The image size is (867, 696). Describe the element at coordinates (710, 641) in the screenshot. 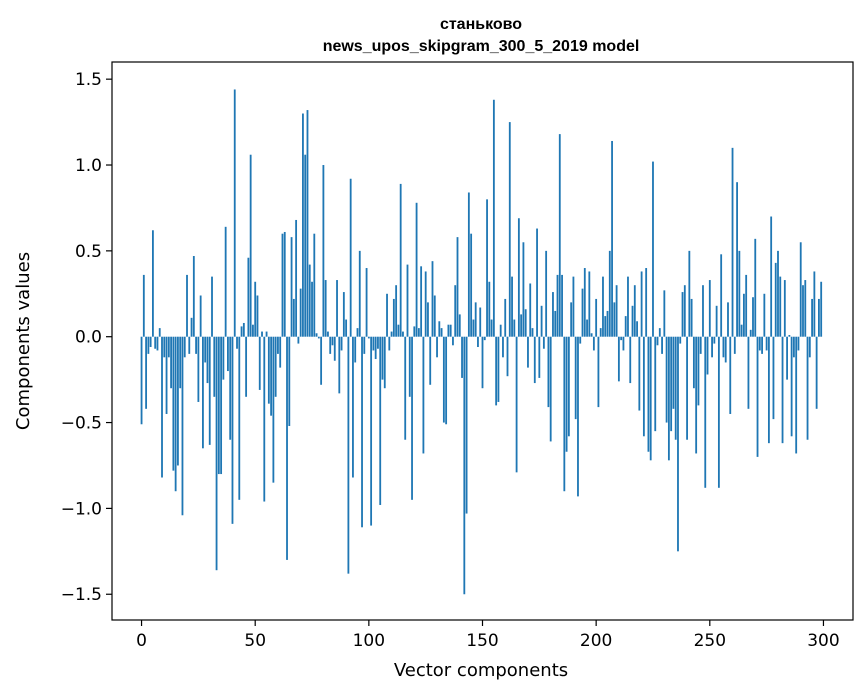

I see `x-tick-label: 250` at that location.